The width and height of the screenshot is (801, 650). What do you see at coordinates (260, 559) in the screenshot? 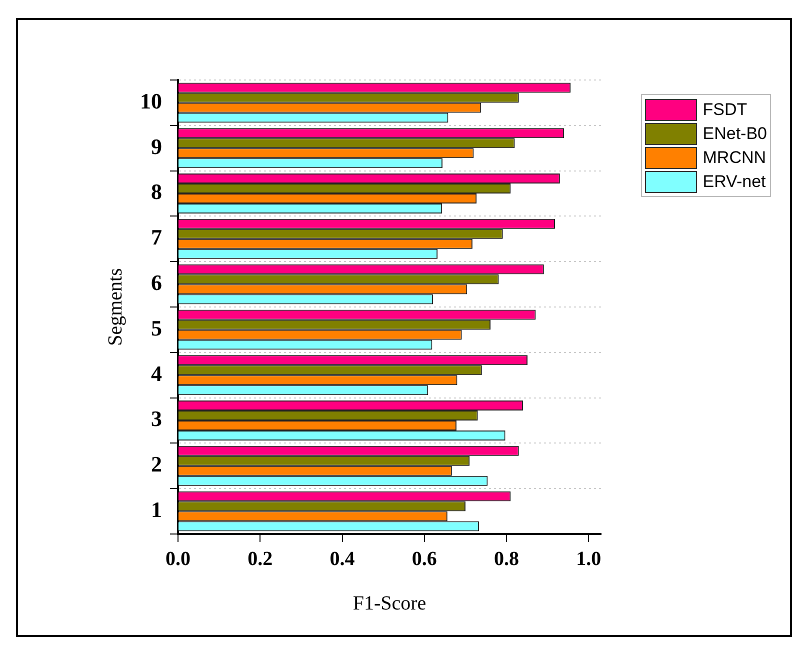
I see `x-tick-label: 0.2` at bounding box center [260, 559].